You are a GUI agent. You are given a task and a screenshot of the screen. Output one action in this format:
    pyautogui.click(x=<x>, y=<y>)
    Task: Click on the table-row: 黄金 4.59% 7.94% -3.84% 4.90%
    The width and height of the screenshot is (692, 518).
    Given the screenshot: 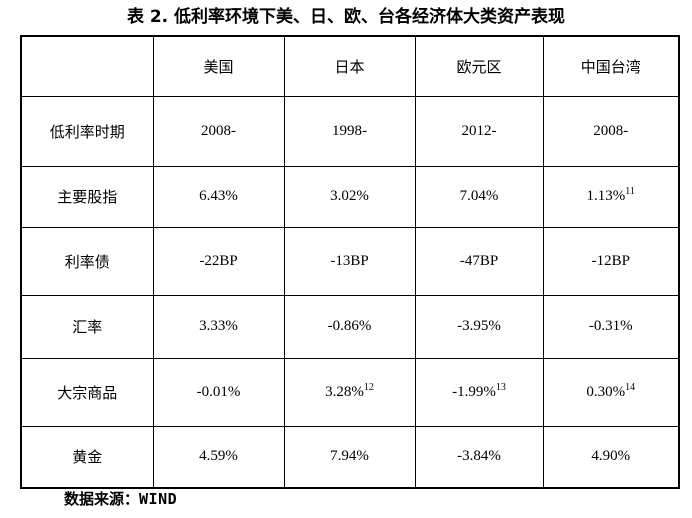 What is the action you would take?
    pyautogui.click(x=350, y=457)
    